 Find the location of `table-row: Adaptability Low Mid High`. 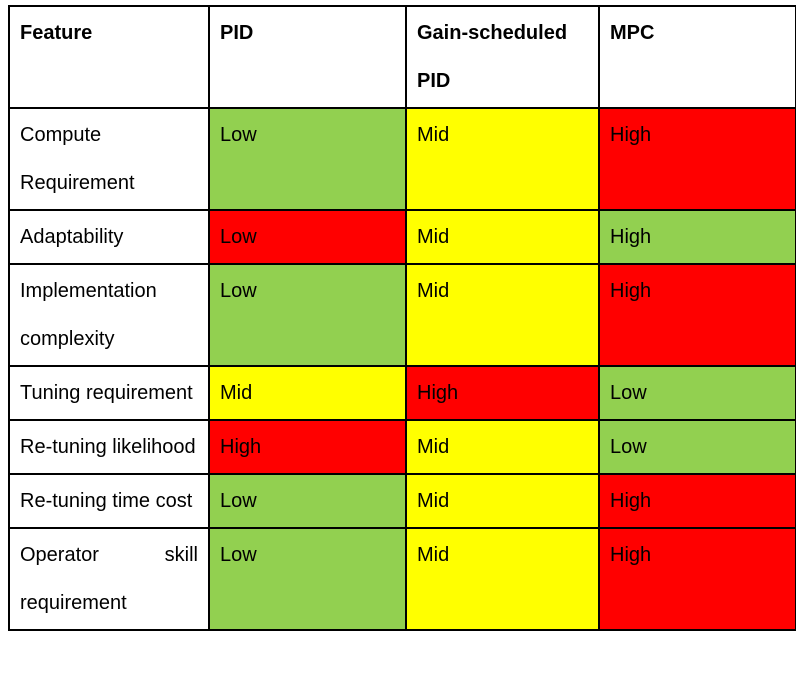

table-row: Adaptability Low Mid High is located at coordinates (402, 237).